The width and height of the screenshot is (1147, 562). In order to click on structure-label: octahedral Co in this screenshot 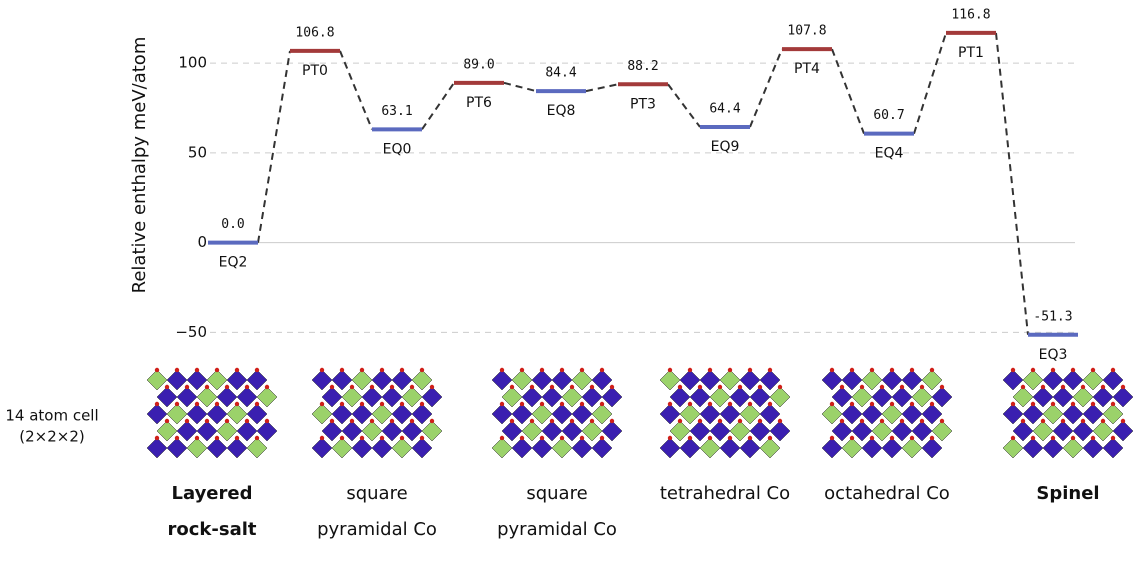, I will do `click(887, 493)`.